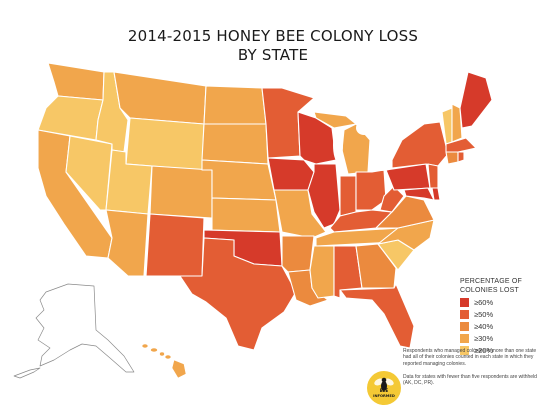  I want to click on state-florida, so click(377, 316).